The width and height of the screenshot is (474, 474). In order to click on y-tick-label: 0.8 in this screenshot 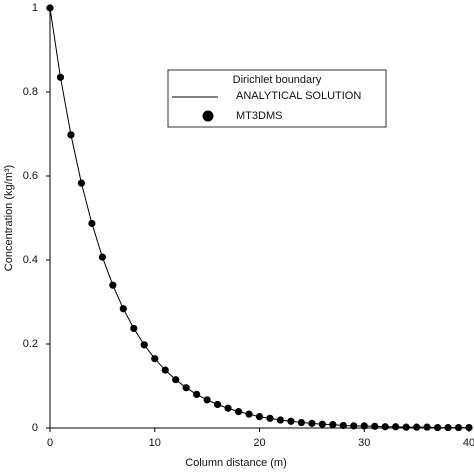, I will do `click(30, 92)`.